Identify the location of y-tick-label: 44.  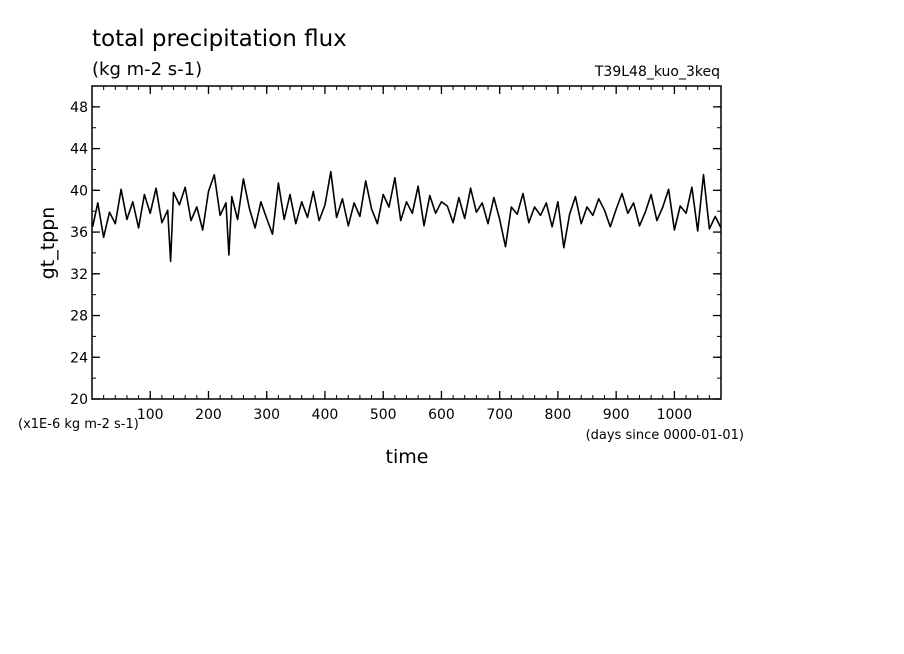
(79, 150).